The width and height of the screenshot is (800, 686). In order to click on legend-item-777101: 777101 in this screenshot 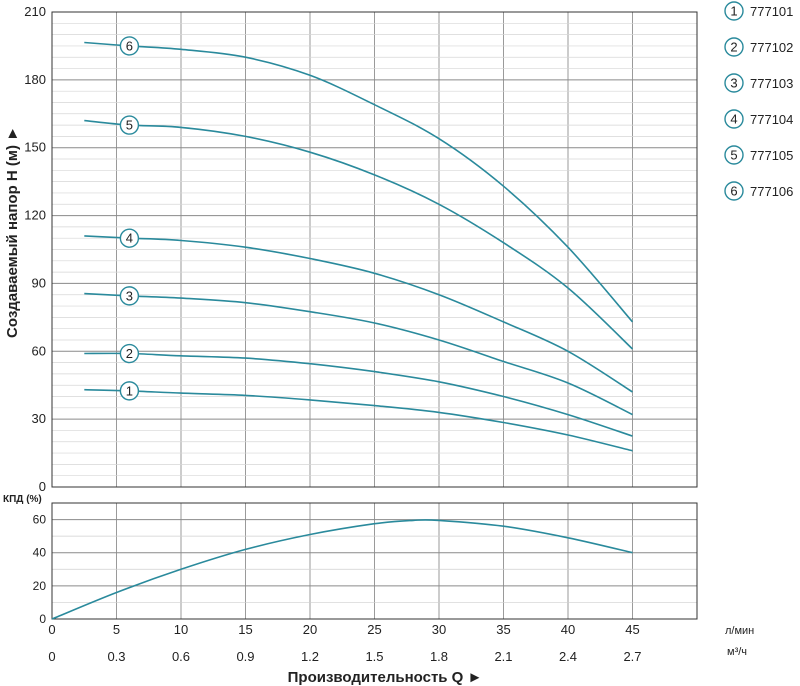, I will do `click(771, 11)`.